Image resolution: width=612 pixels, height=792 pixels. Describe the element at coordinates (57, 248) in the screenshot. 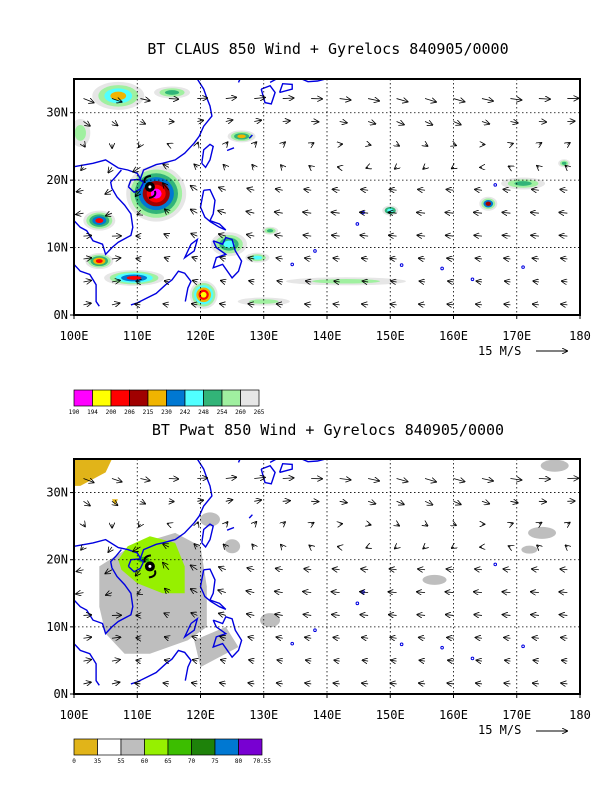

I see `lat-tick-label: 10N` at that location.